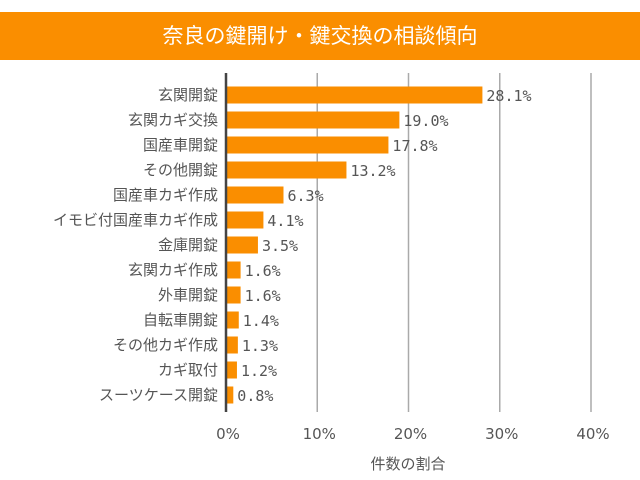 This screenshot has width=640, height=480. I want to click on x-tick-label: 0%, so click(228, 434).